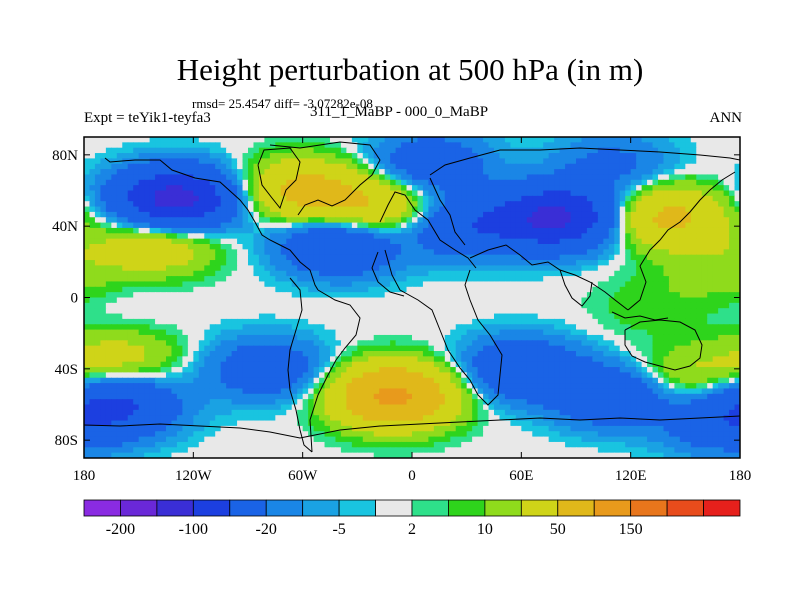  Describe the element at coordinates (147, 118) in the screenshot. I see `experiment-label: Expt = teYik1-teyfa3` at that location.